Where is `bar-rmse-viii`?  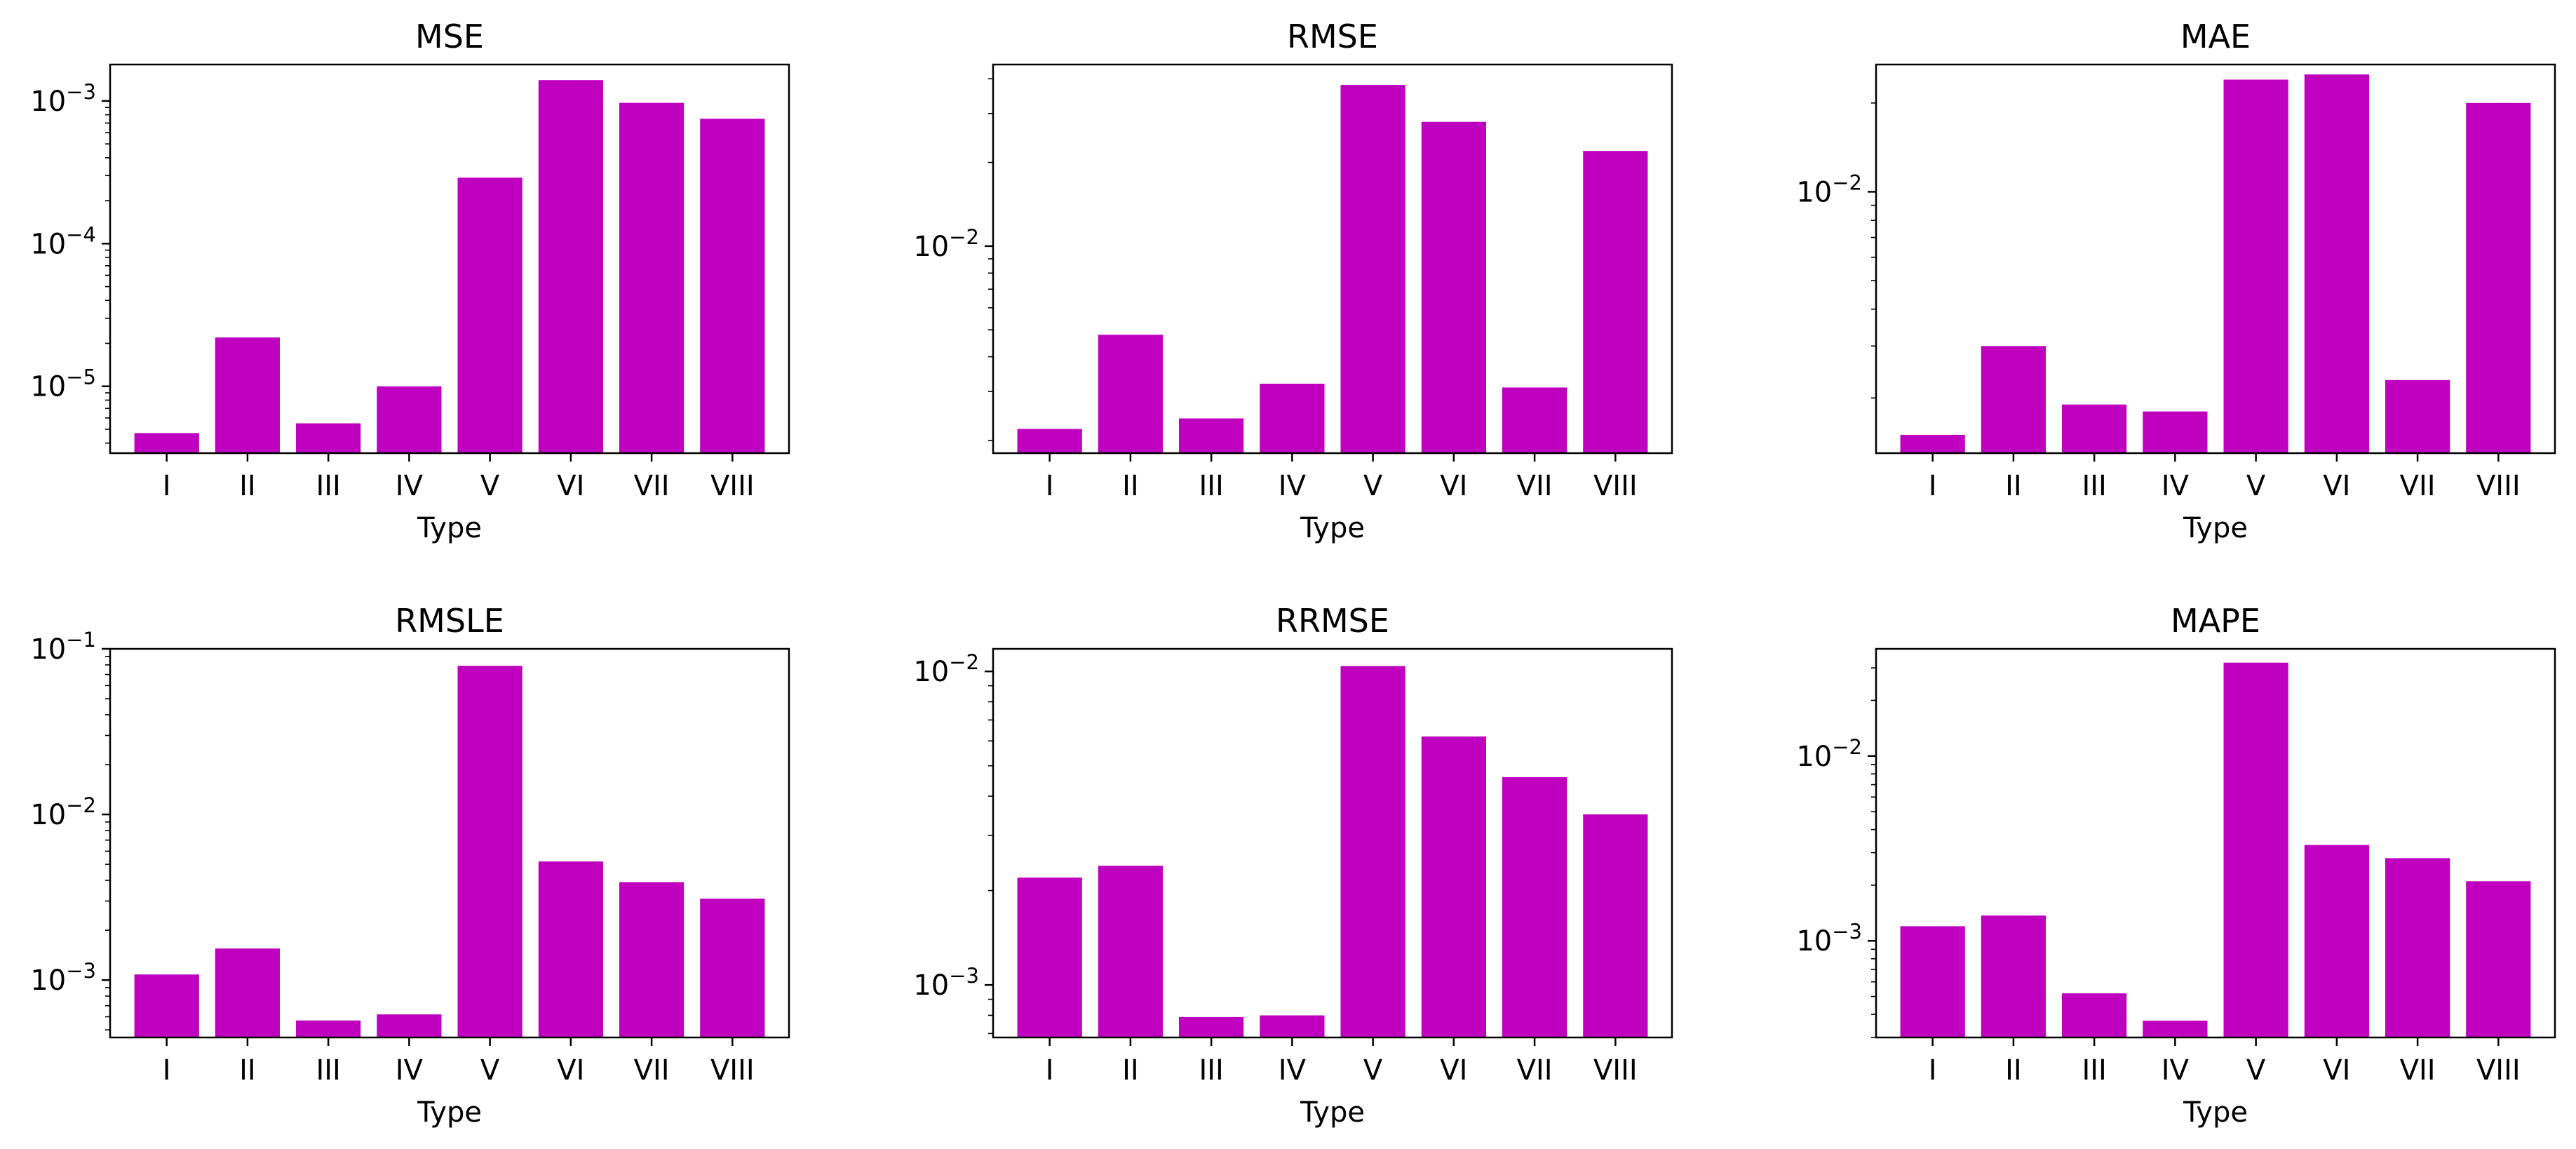
bar-rmse-viii is located at coordinates (1615, 302).